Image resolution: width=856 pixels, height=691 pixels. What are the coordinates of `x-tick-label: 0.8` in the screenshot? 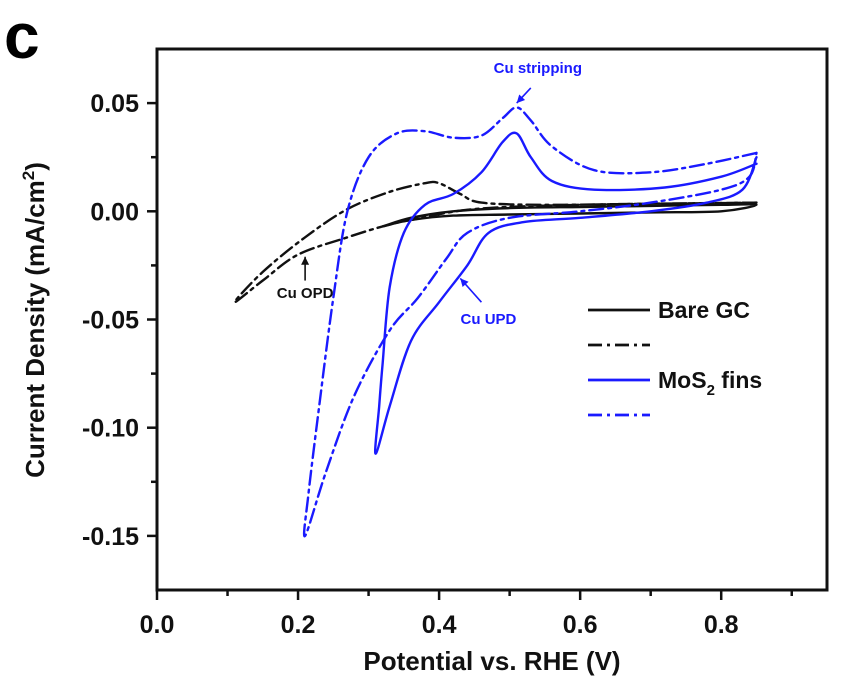 It's located at (721, 625).